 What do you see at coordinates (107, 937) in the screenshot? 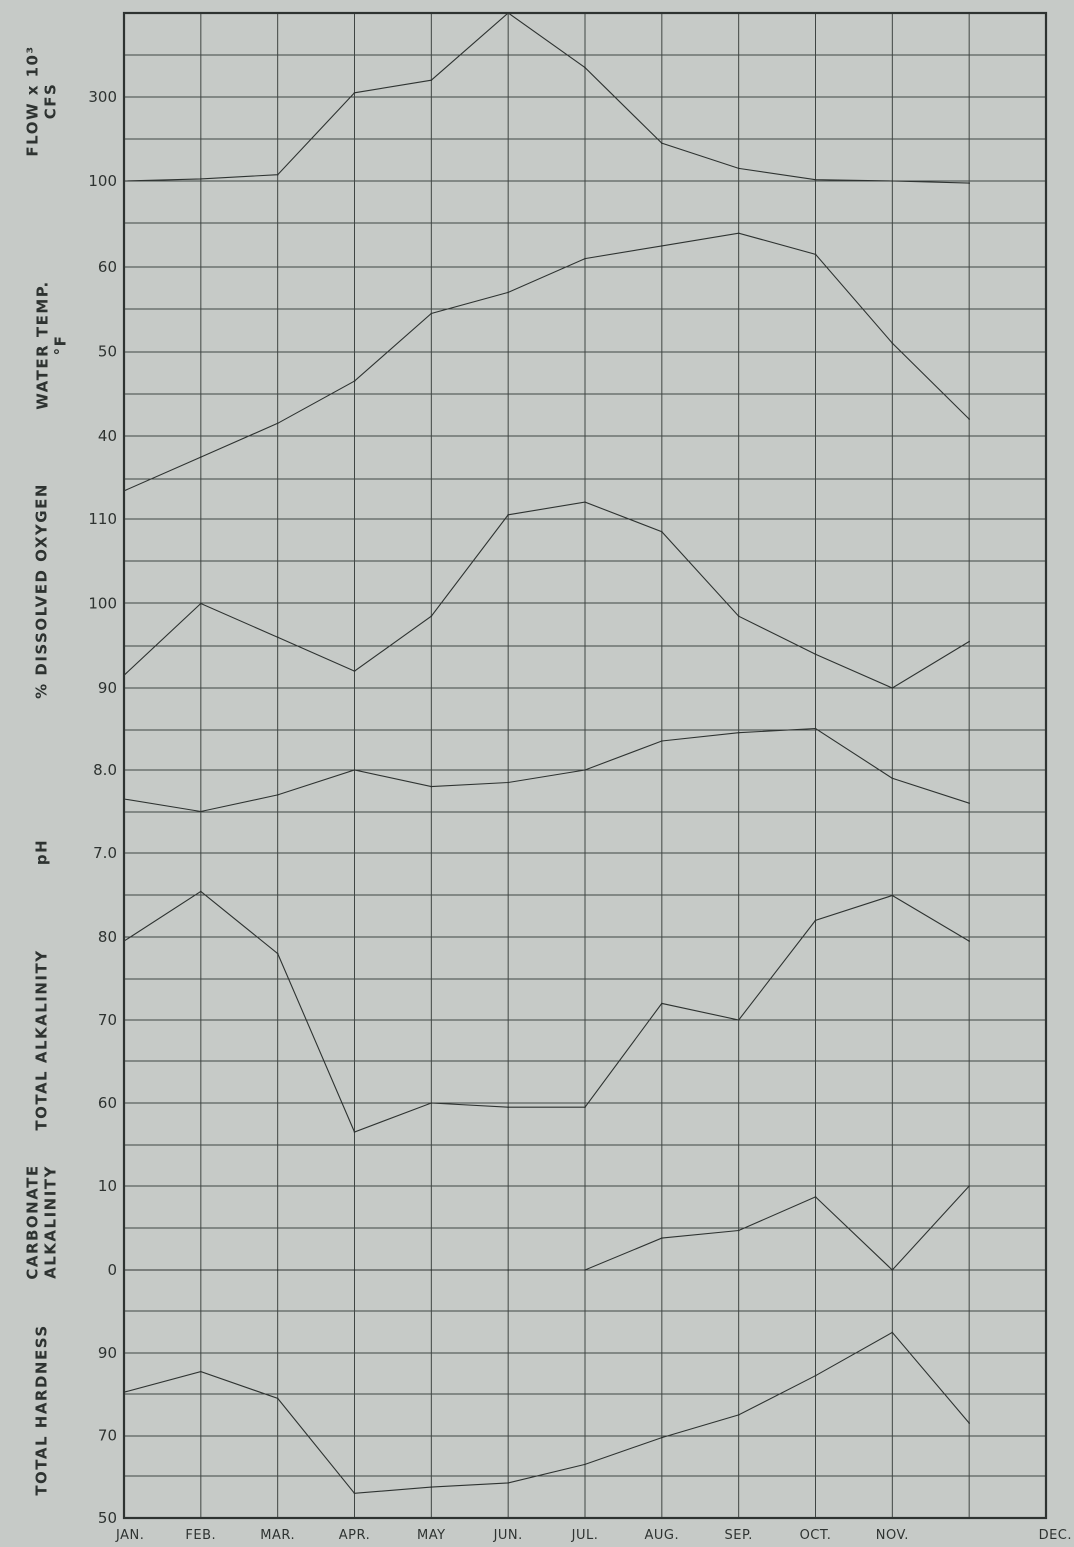
I see `y-tick-label-alkalinity: 80` at bounding box center [107, 937].